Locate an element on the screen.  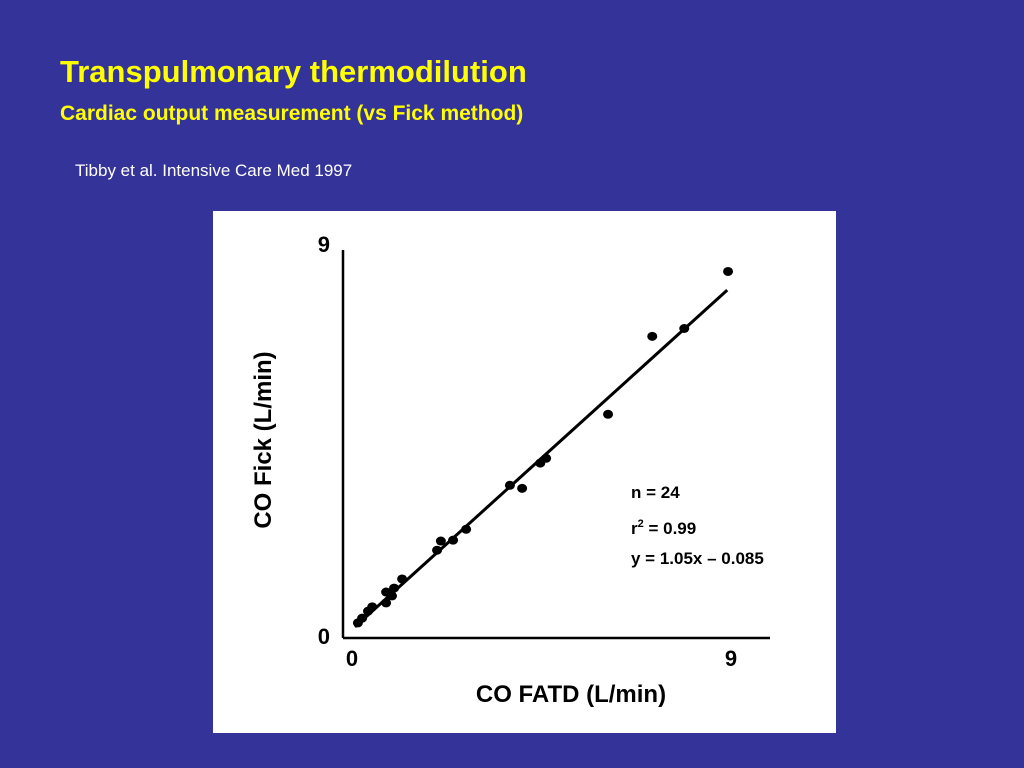
slide-title: Transpulmonary thermodilution is located at coordinates (293, 71).